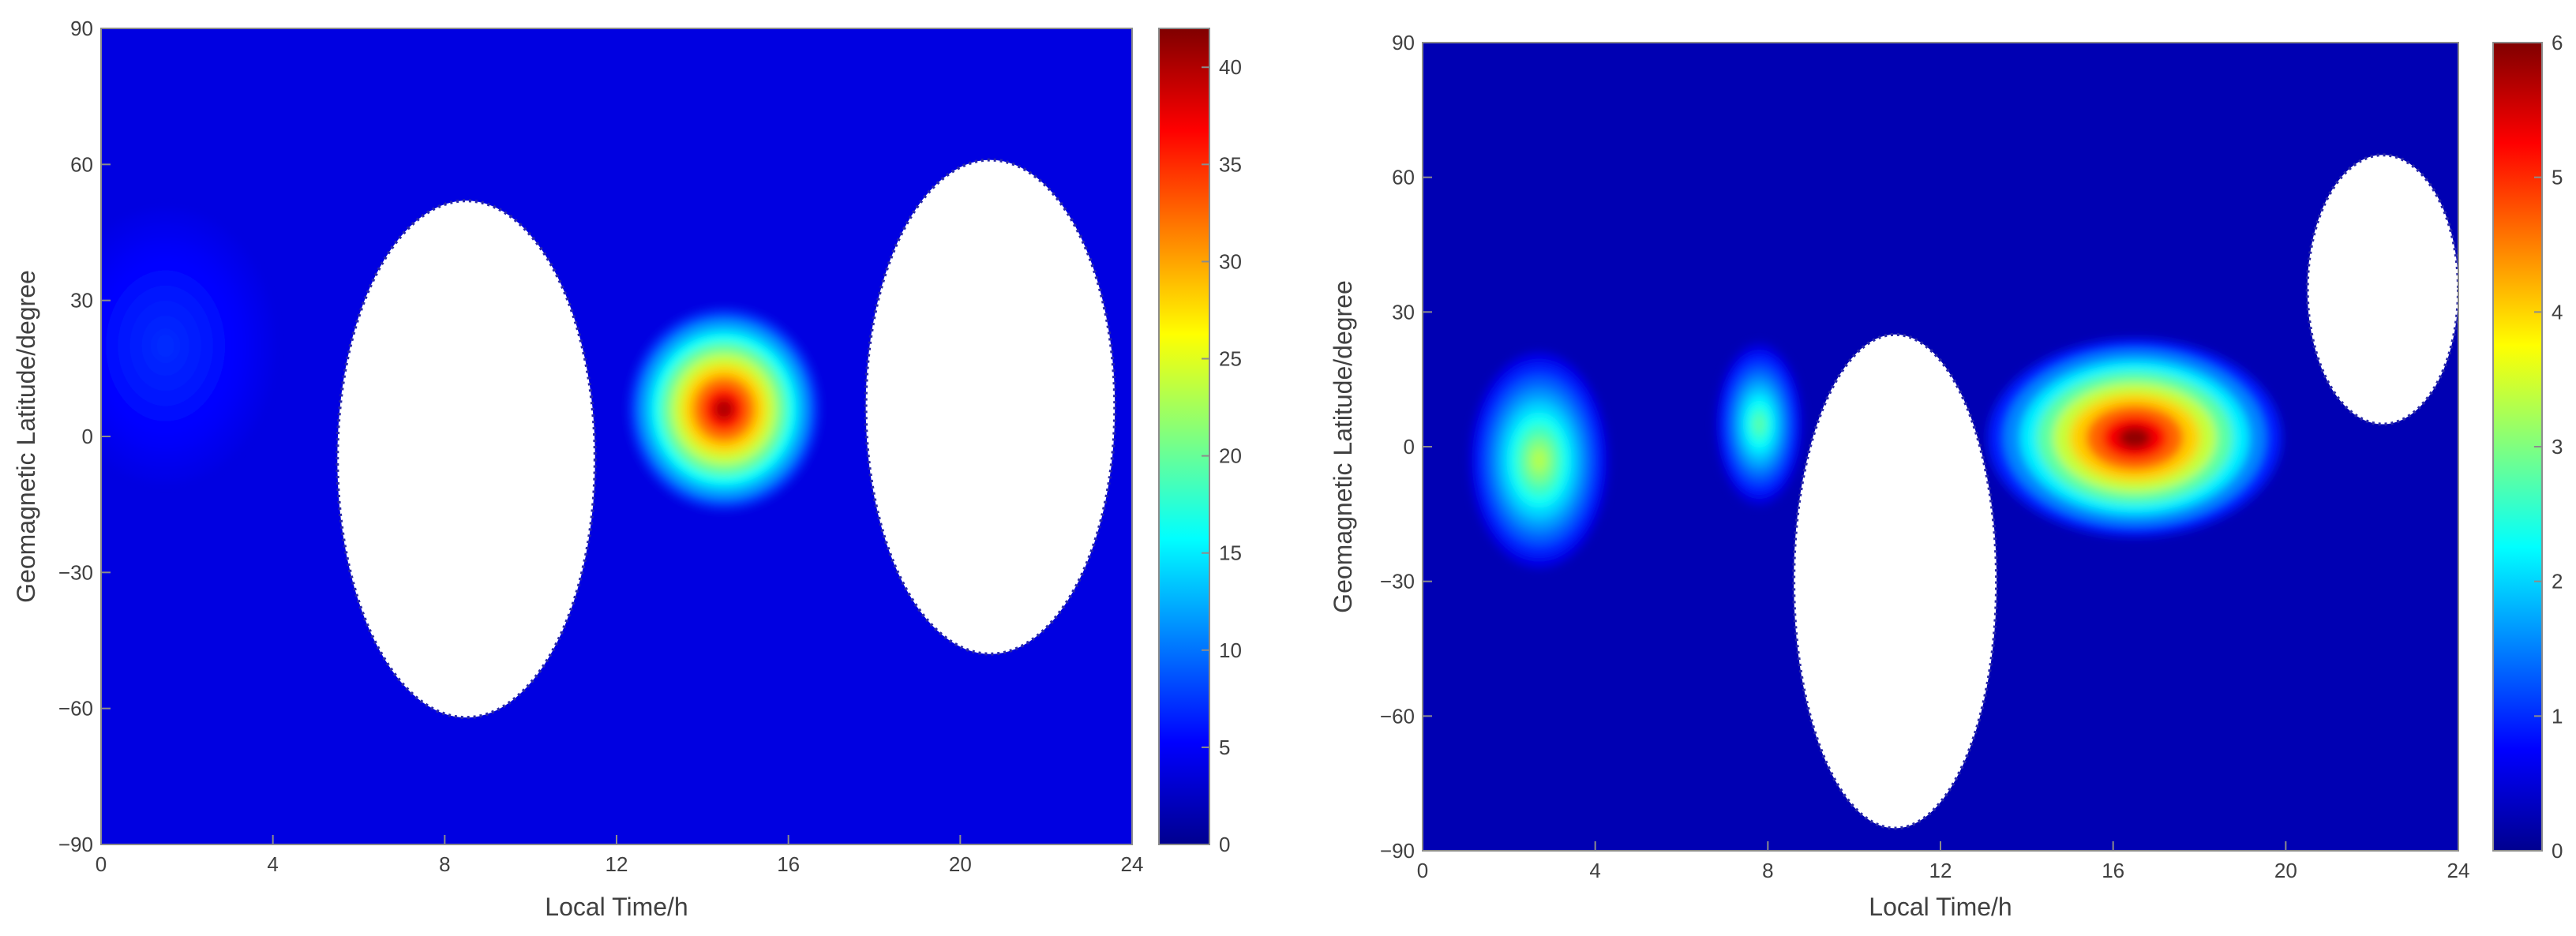 This screenshot has height=936, width=2576. I want to click on colorbar-tick-label: 40, so click(1230, 67).